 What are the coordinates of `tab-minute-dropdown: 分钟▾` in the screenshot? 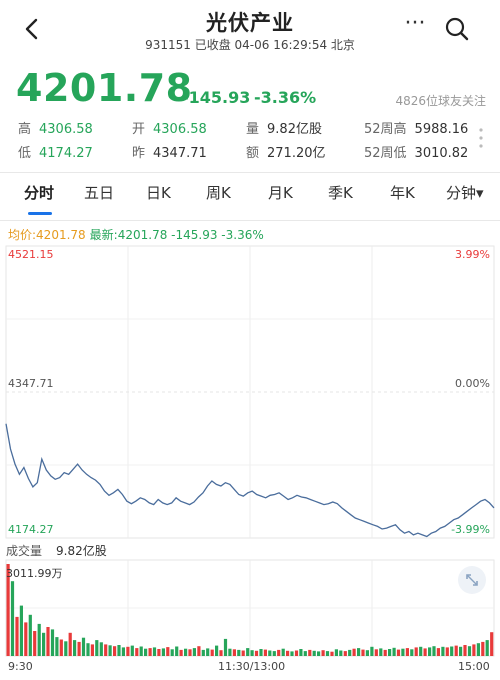 It's located at (465, 193).